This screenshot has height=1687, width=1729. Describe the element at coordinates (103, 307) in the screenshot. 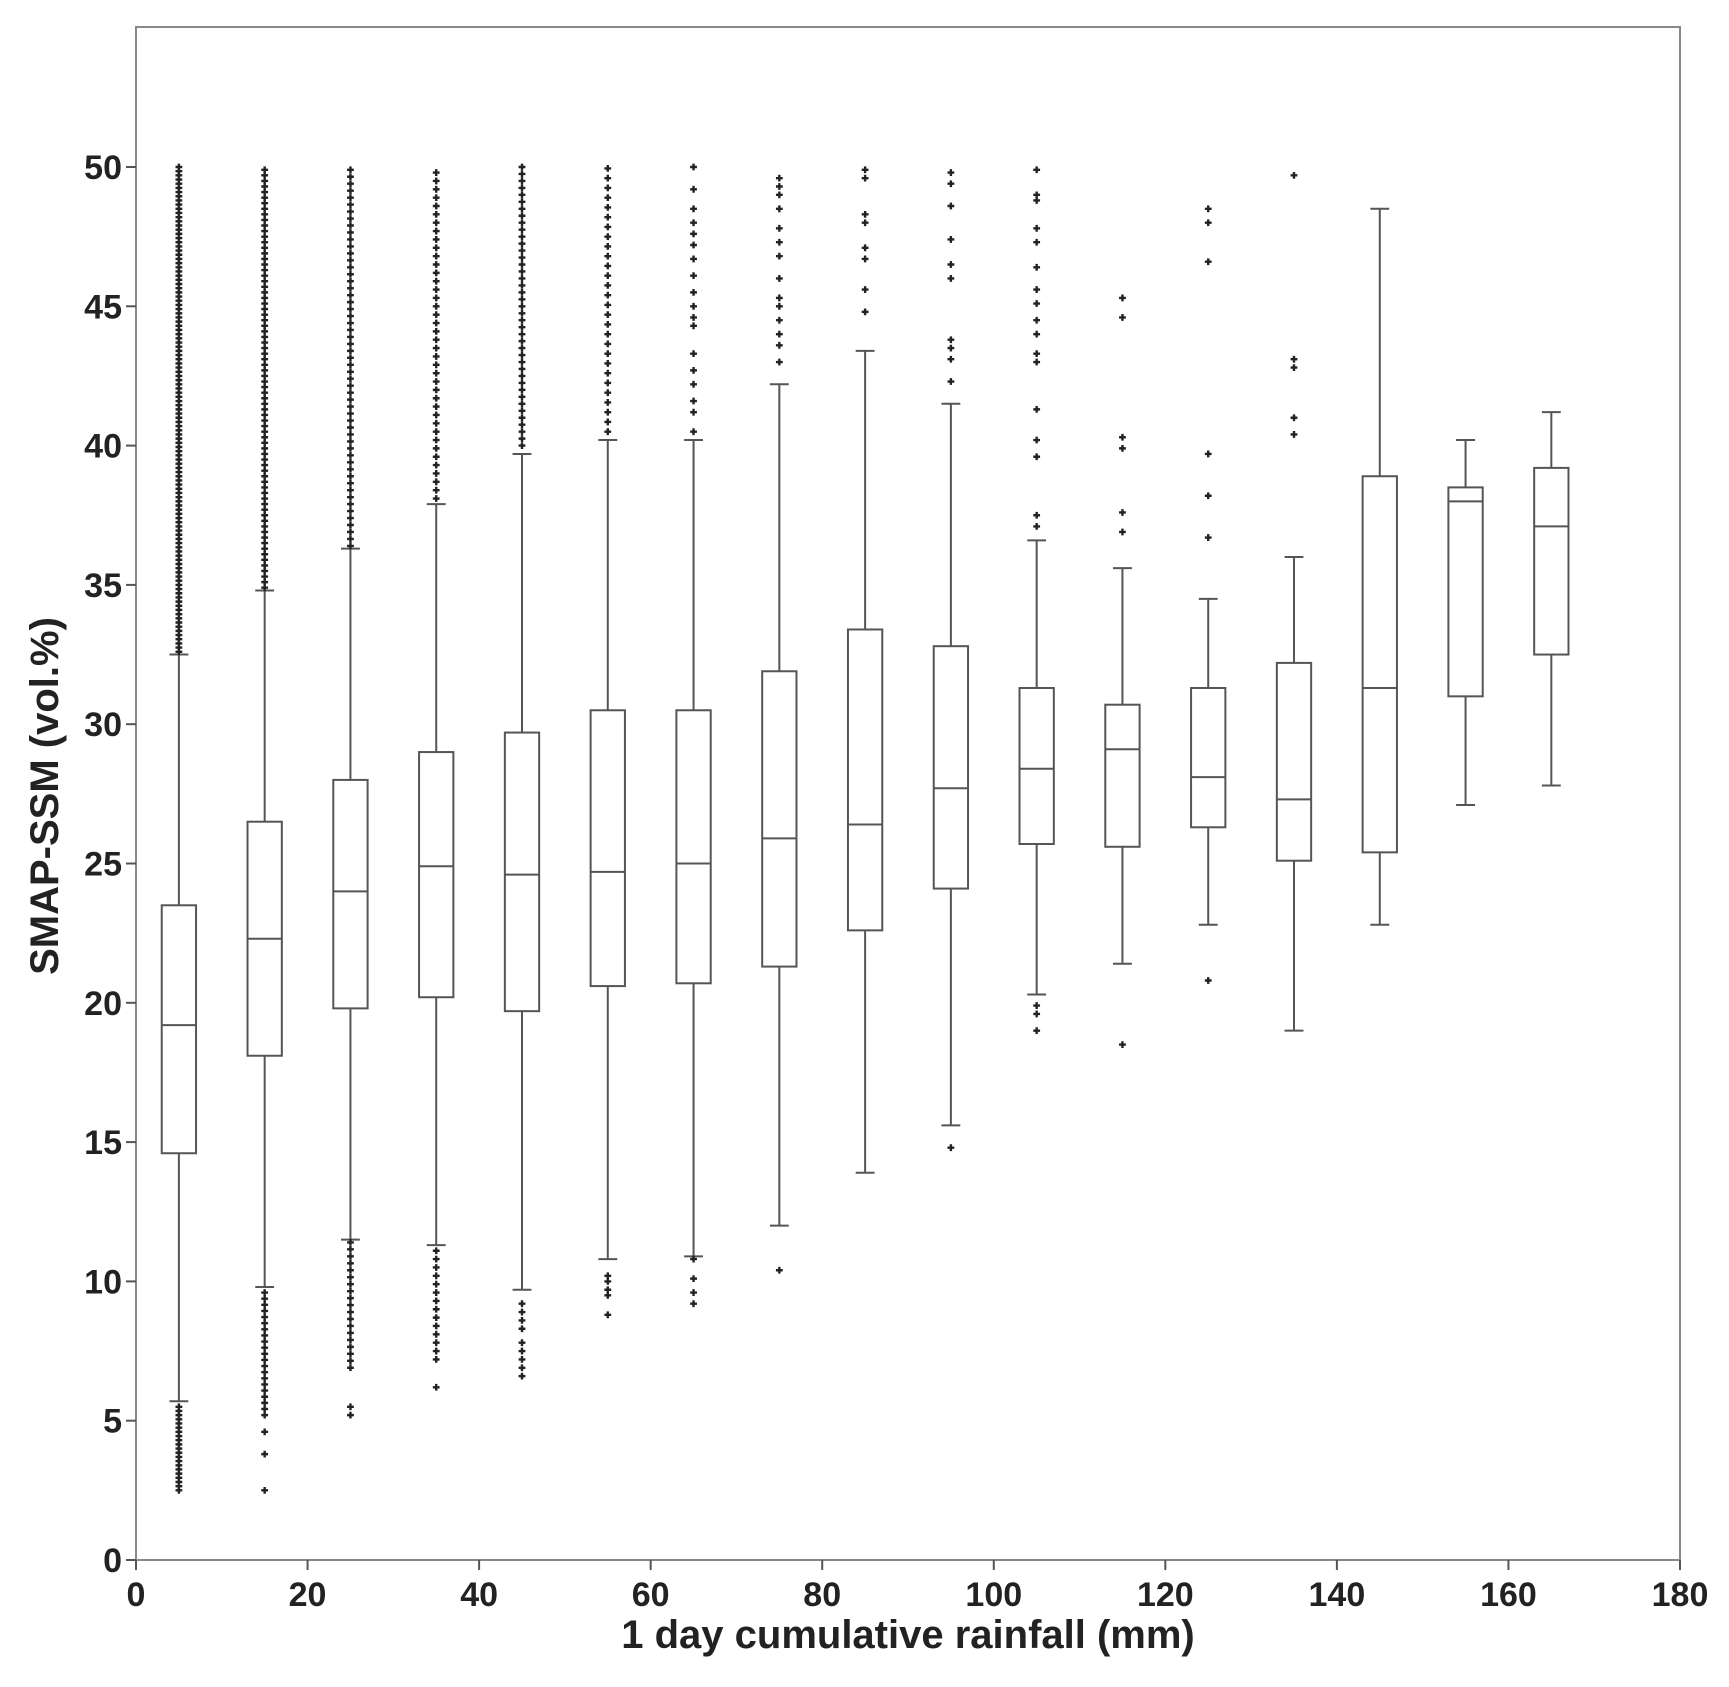

I see `y-tick-label: 45` at that location.